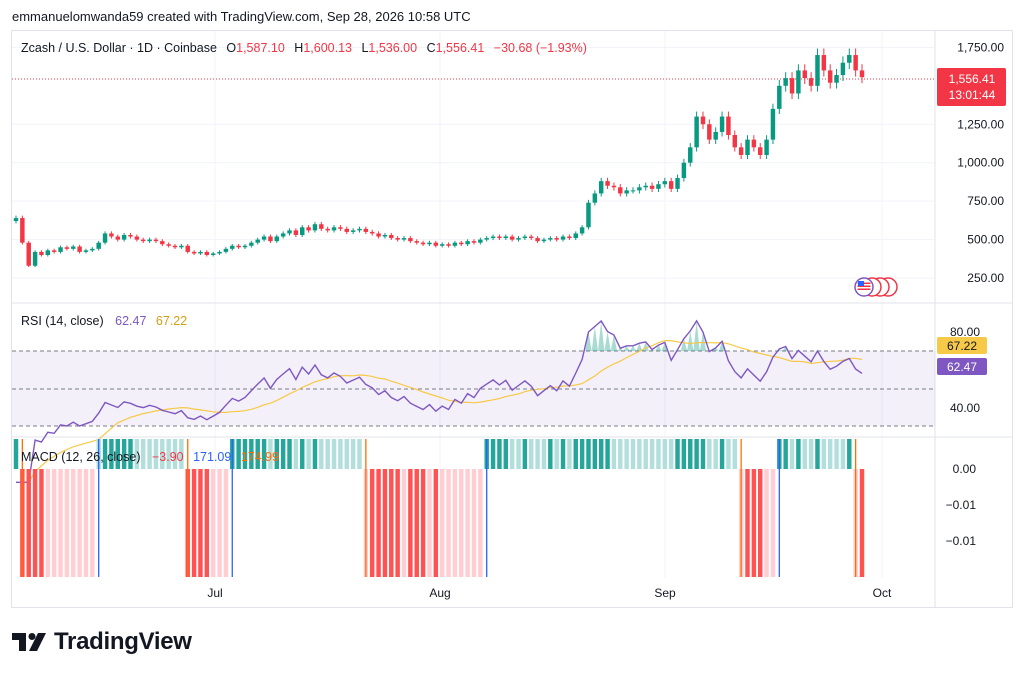 Image resolution: width=1024 pixels, height=677 pixels. I want to click on tradingview-logo: TradingView, so click(102, 642).